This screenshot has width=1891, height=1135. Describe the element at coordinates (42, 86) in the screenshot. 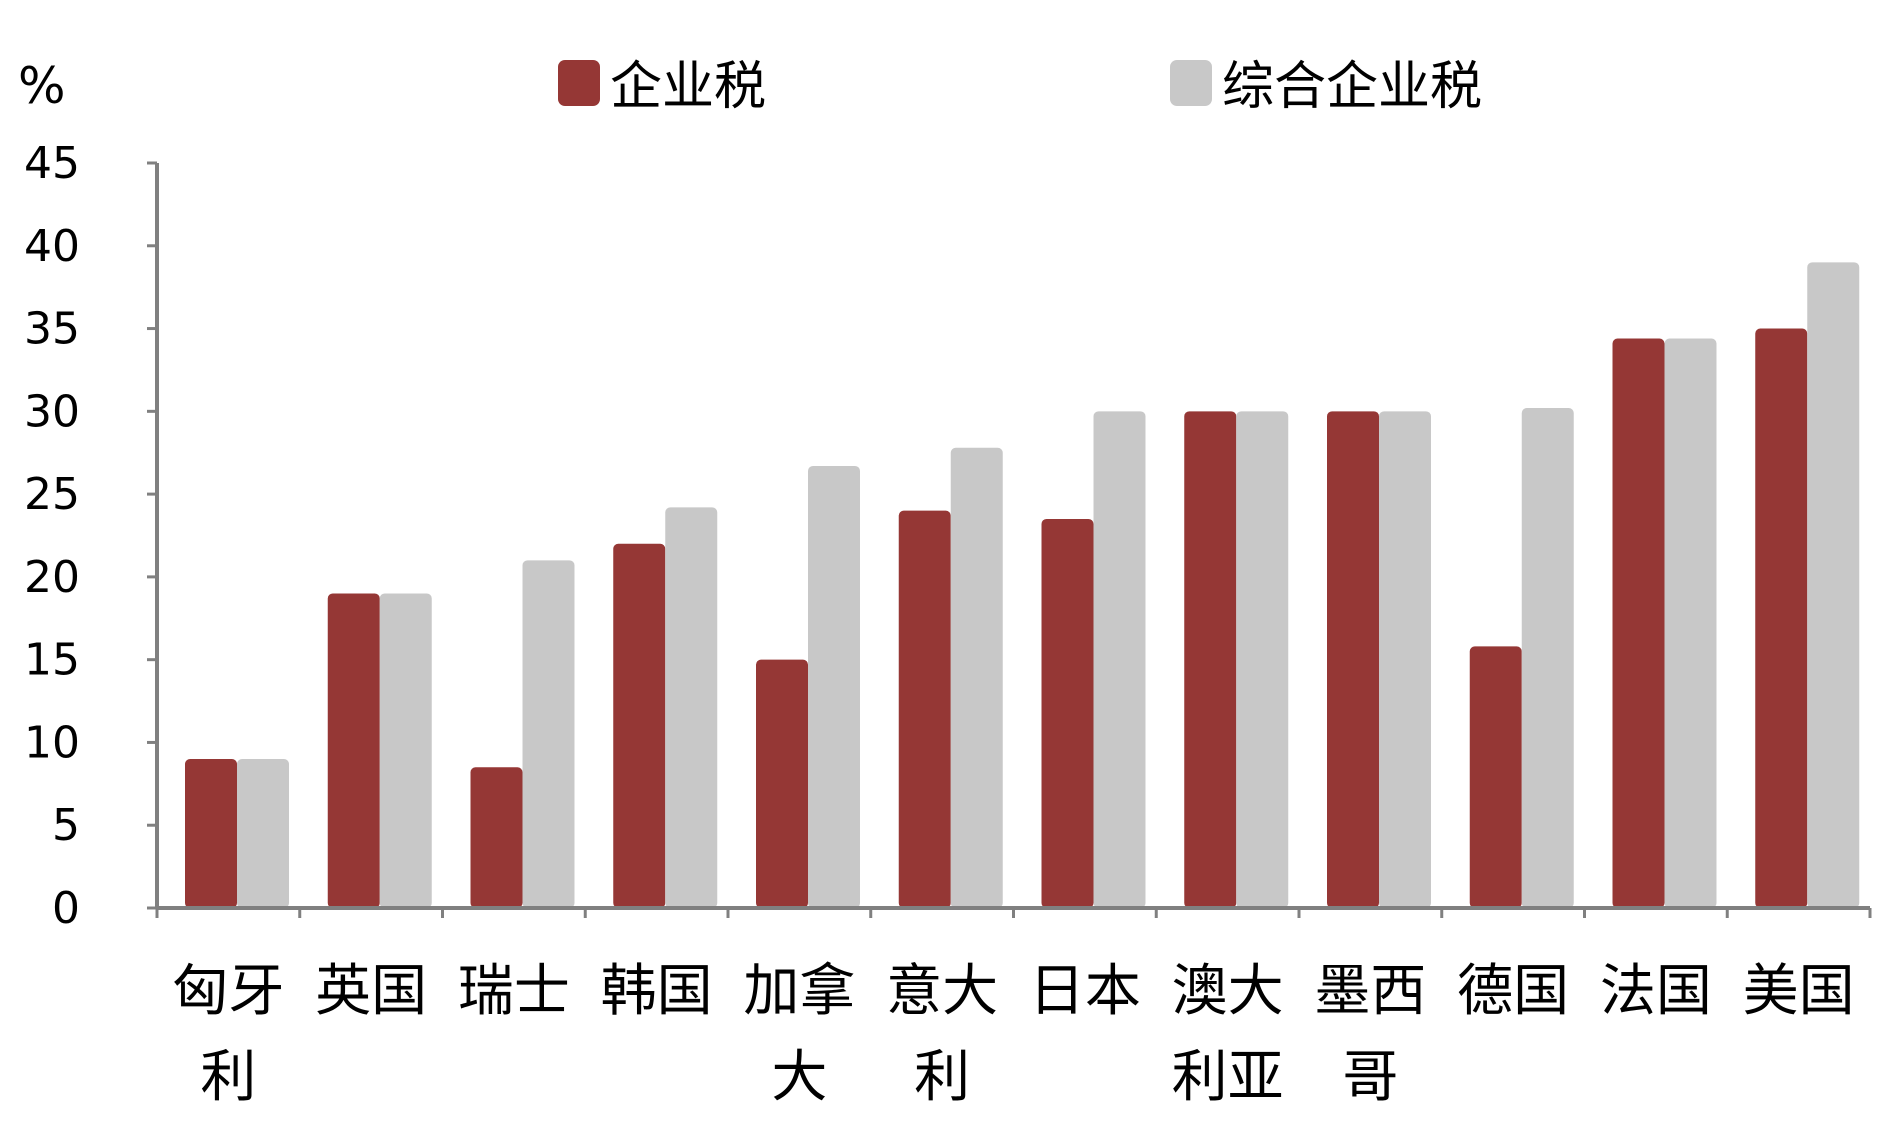

I see `y-axis-unit: %` at that location.